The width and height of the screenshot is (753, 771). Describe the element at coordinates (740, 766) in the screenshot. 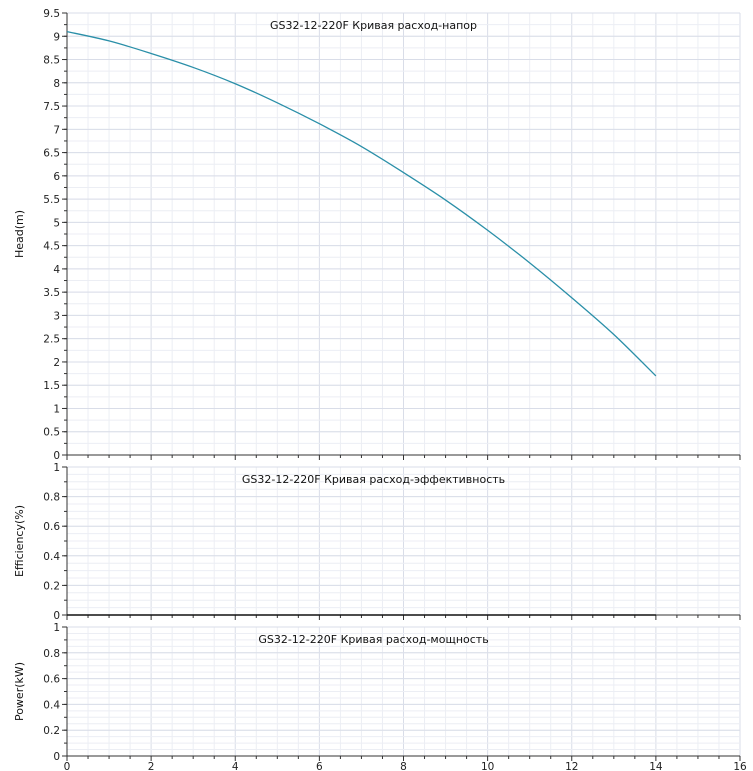

I see `x-tick-label: 16` at that location.